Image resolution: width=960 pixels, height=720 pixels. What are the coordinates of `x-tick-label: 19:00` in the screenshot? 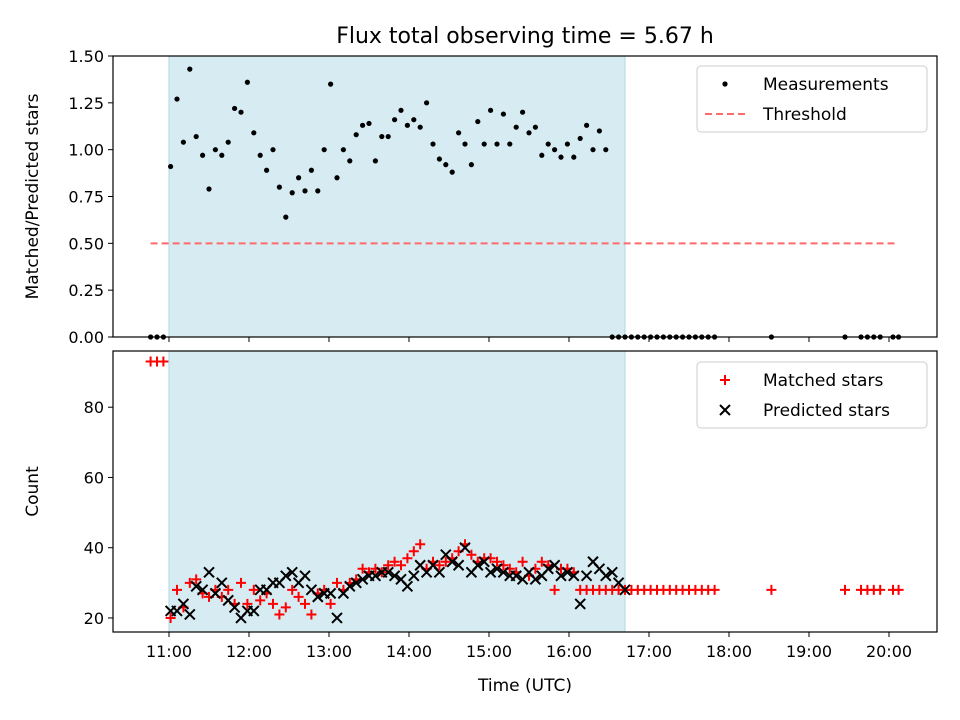 It's located at (809, 651).